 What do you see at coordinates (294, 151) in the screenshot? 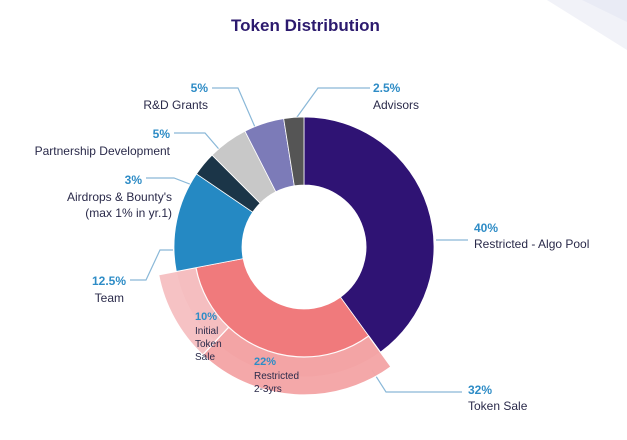
I see `slice-advisors` at bounding box center [294, 151].